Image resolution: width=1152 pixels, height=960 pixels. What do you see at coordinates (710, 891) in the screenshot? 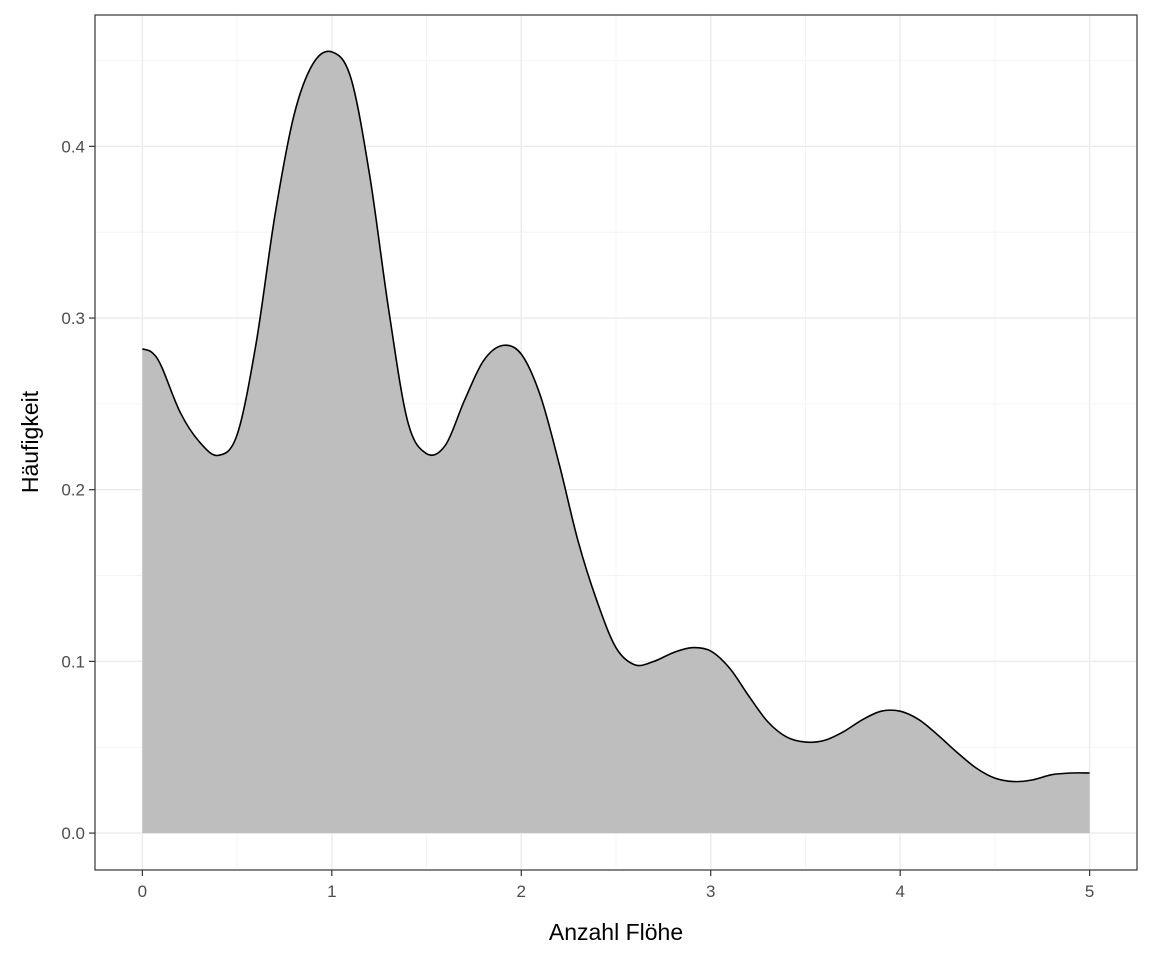
I see `x-tick-label: 3` at bounding box center [710, 891].